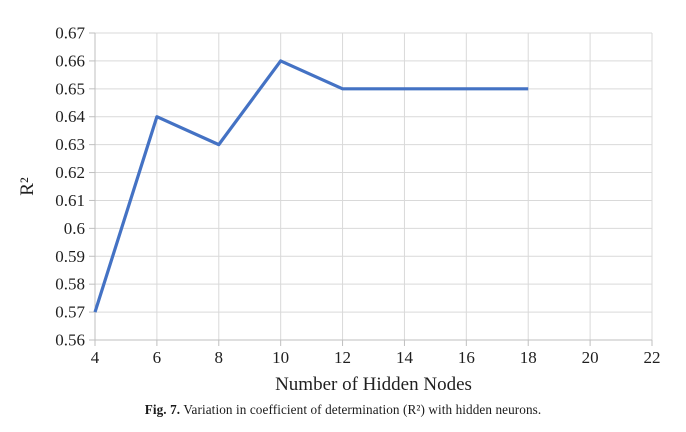  What do you see at coordinates (70, 312) in the screenshot?
I see `y-tick-label: 0.57` at bounding box center [70, 312].